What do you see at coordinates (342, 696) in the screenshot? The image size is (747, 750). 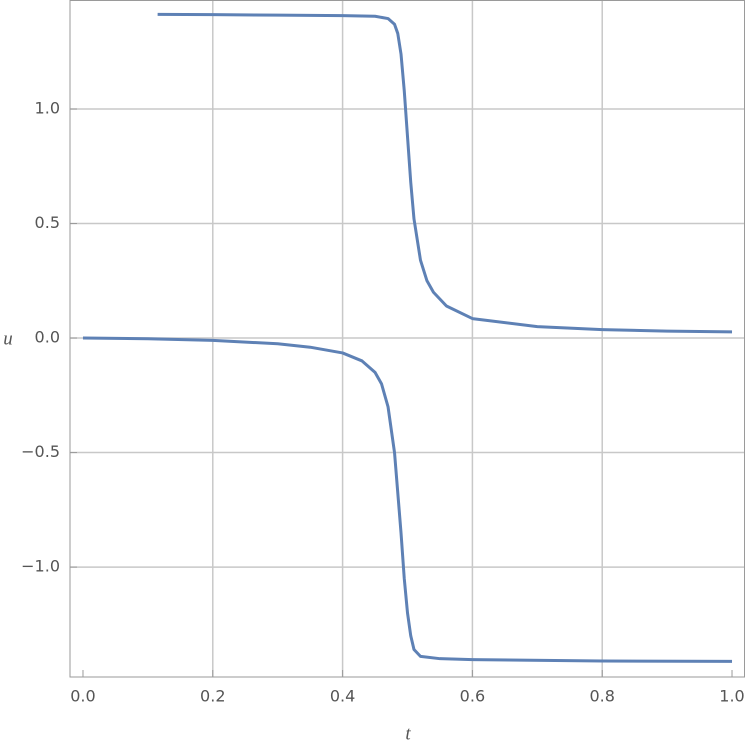 I see `x-tick-label: 0.4` at bounding box center [342, 696].